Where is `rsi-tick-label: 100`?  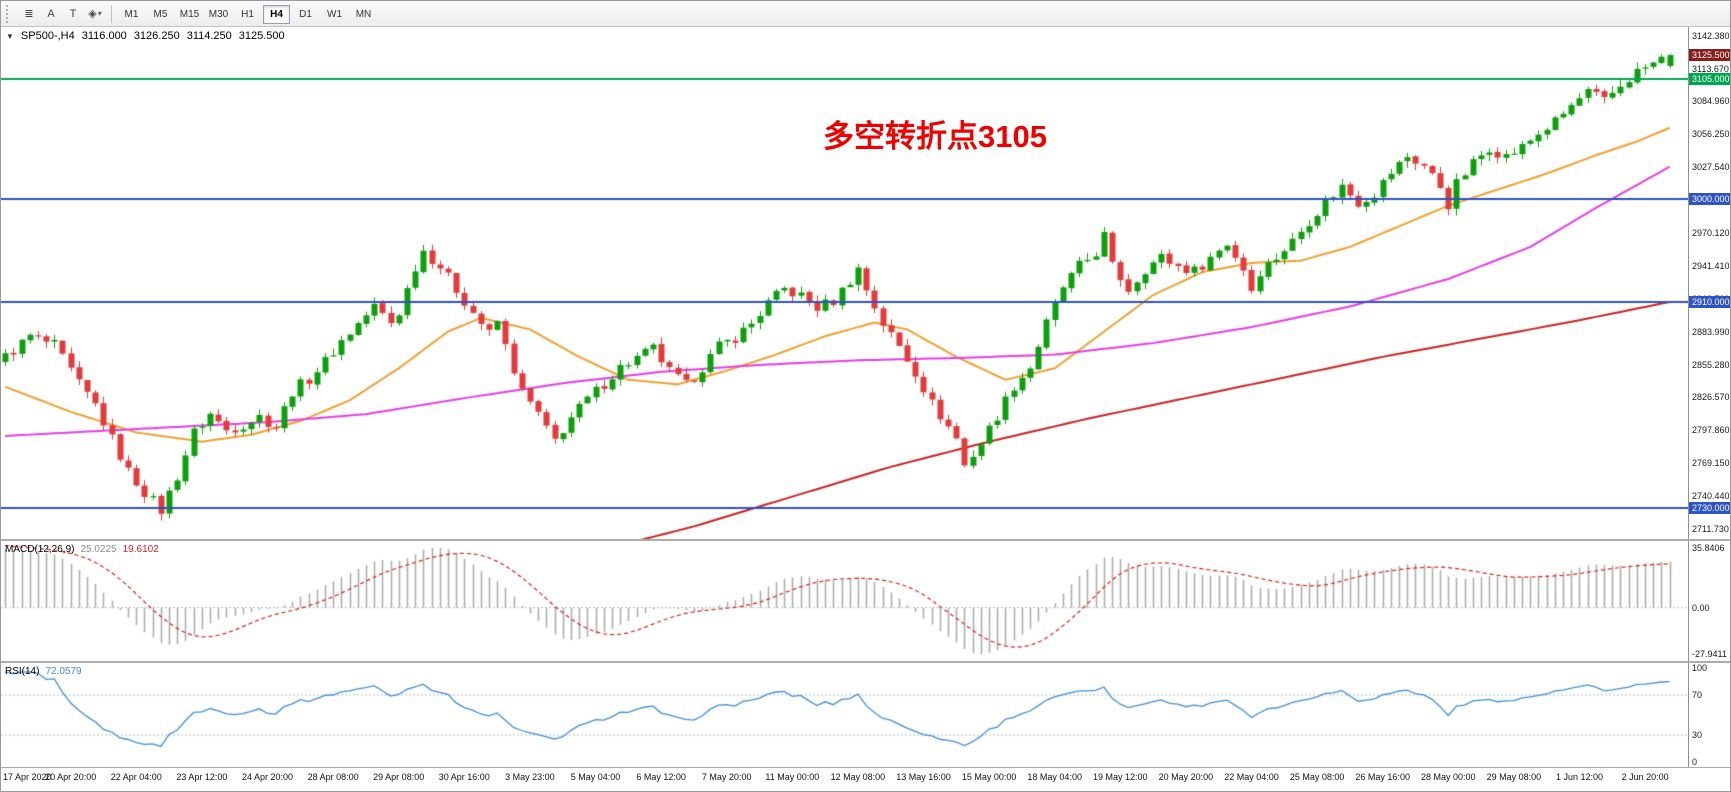 rsi-tick-label: 100 is located at coordinates (1700, 668).